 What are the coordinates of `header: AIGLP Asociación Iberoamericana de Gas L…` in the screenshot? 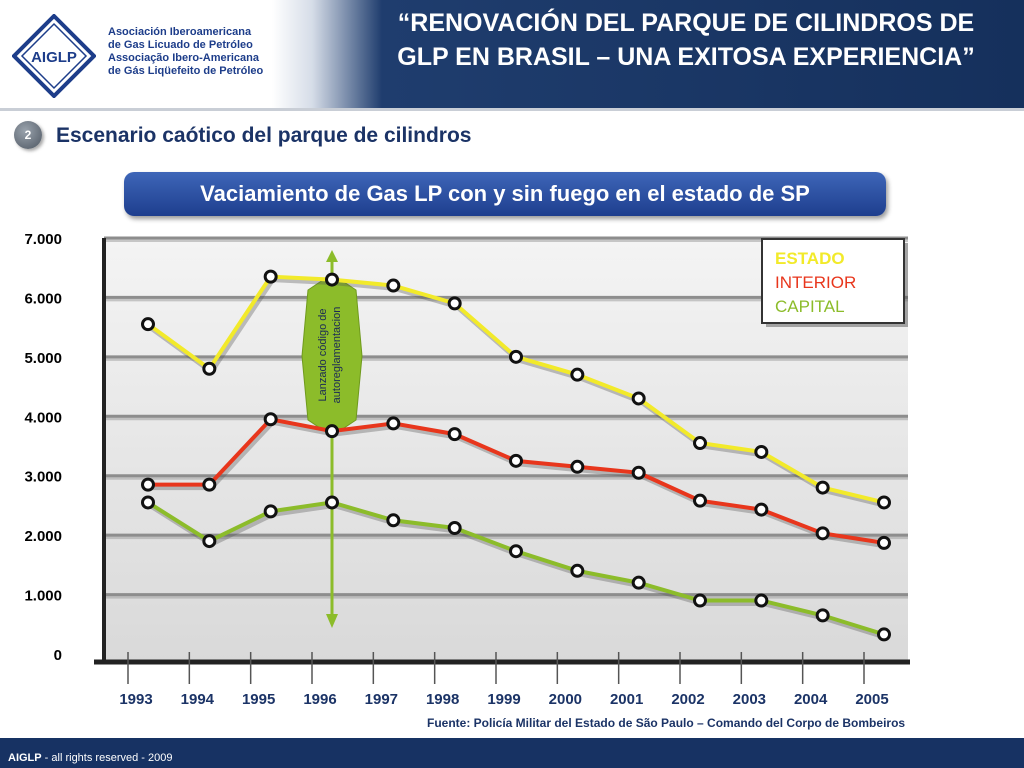 It's located at (512, 54).